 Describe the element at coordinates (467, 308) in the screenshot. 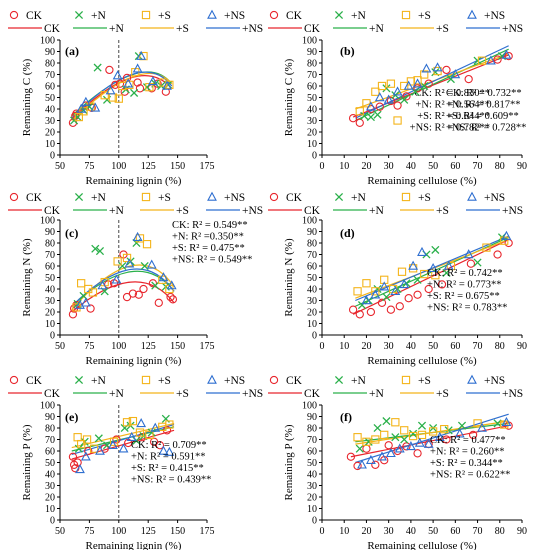

I see `r2-label: +NS: R² = 0.783**` at that location.